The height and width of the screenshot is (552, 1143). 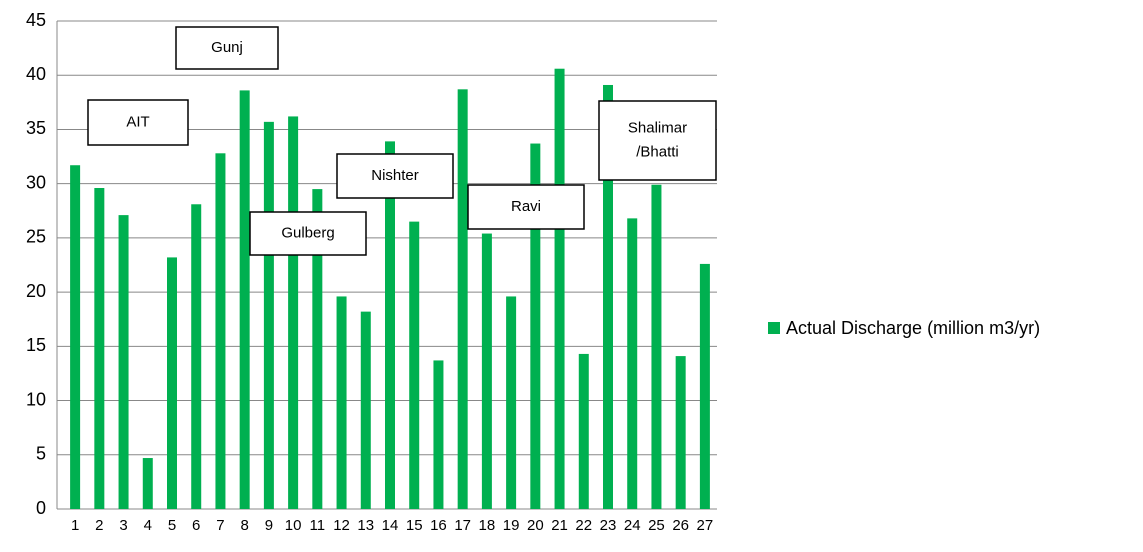 What do you see at coordinates (36, 20) in the screenshot?
I see `y-tick-label: 45` at bounding box center [36, 20].